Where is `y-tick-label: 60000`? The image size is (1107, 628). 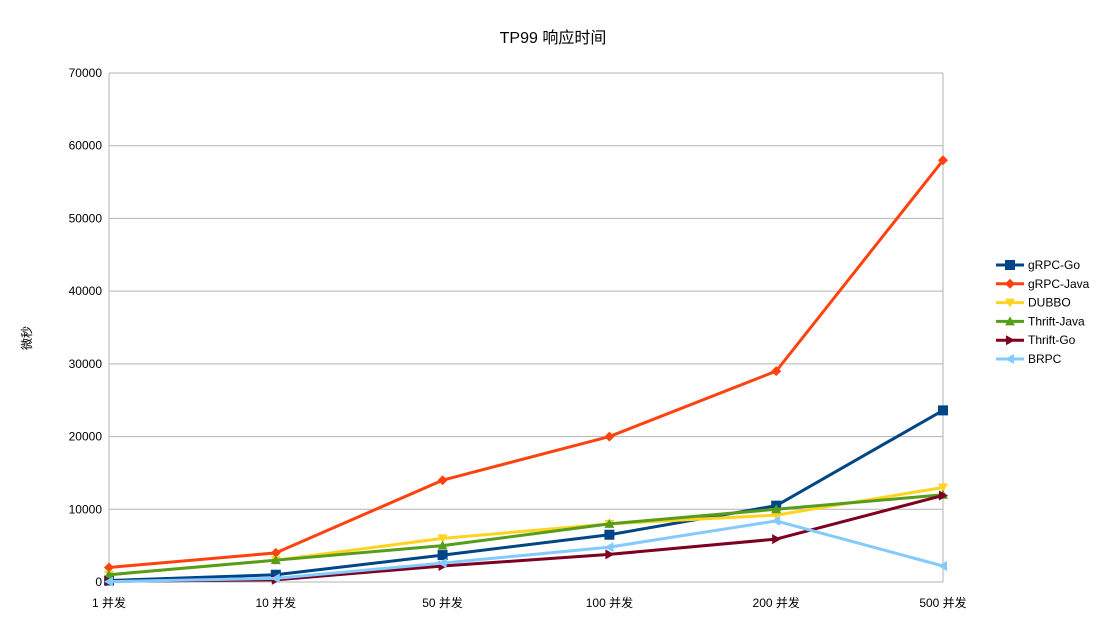 y-tick-label: 60000 is located at coordinates (86, 146).